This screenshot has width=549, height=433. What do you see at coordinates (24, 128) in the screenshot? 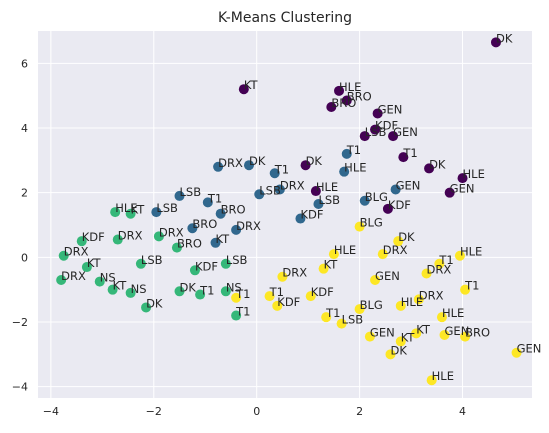
I see `y-tick-label: 4` at bounding box center [24, 128].